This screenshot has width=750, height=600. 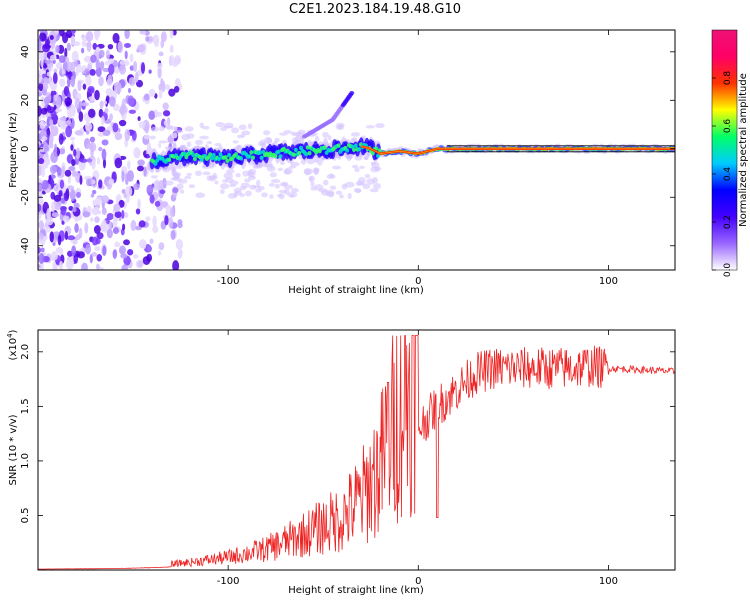 I want to click on snr-ytick-label: 1.5, so click(x=25, y=406).